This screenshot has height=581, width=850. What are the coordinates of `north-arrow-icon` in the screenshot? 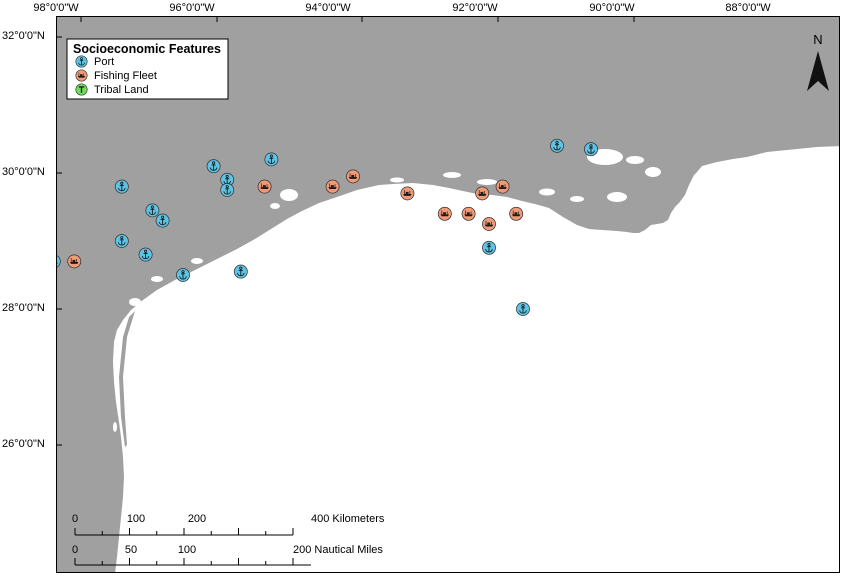 It's located at (818, 71).